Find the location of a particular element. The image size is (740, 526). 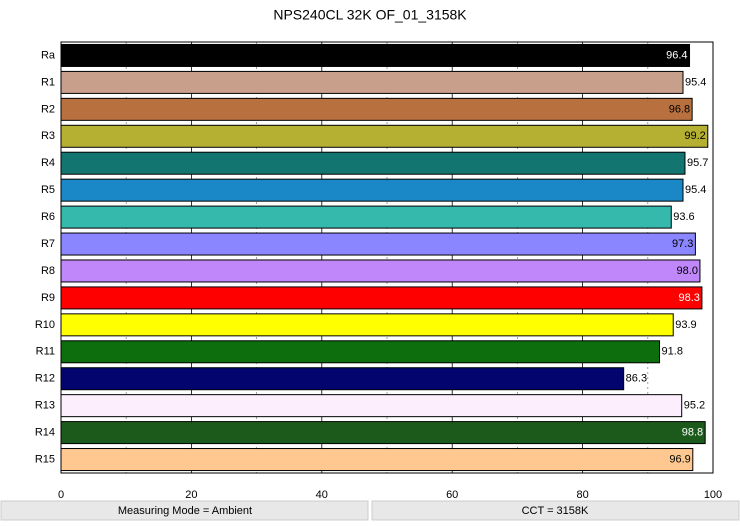

value-label: 93.9 is located at coordinates (685, 325).